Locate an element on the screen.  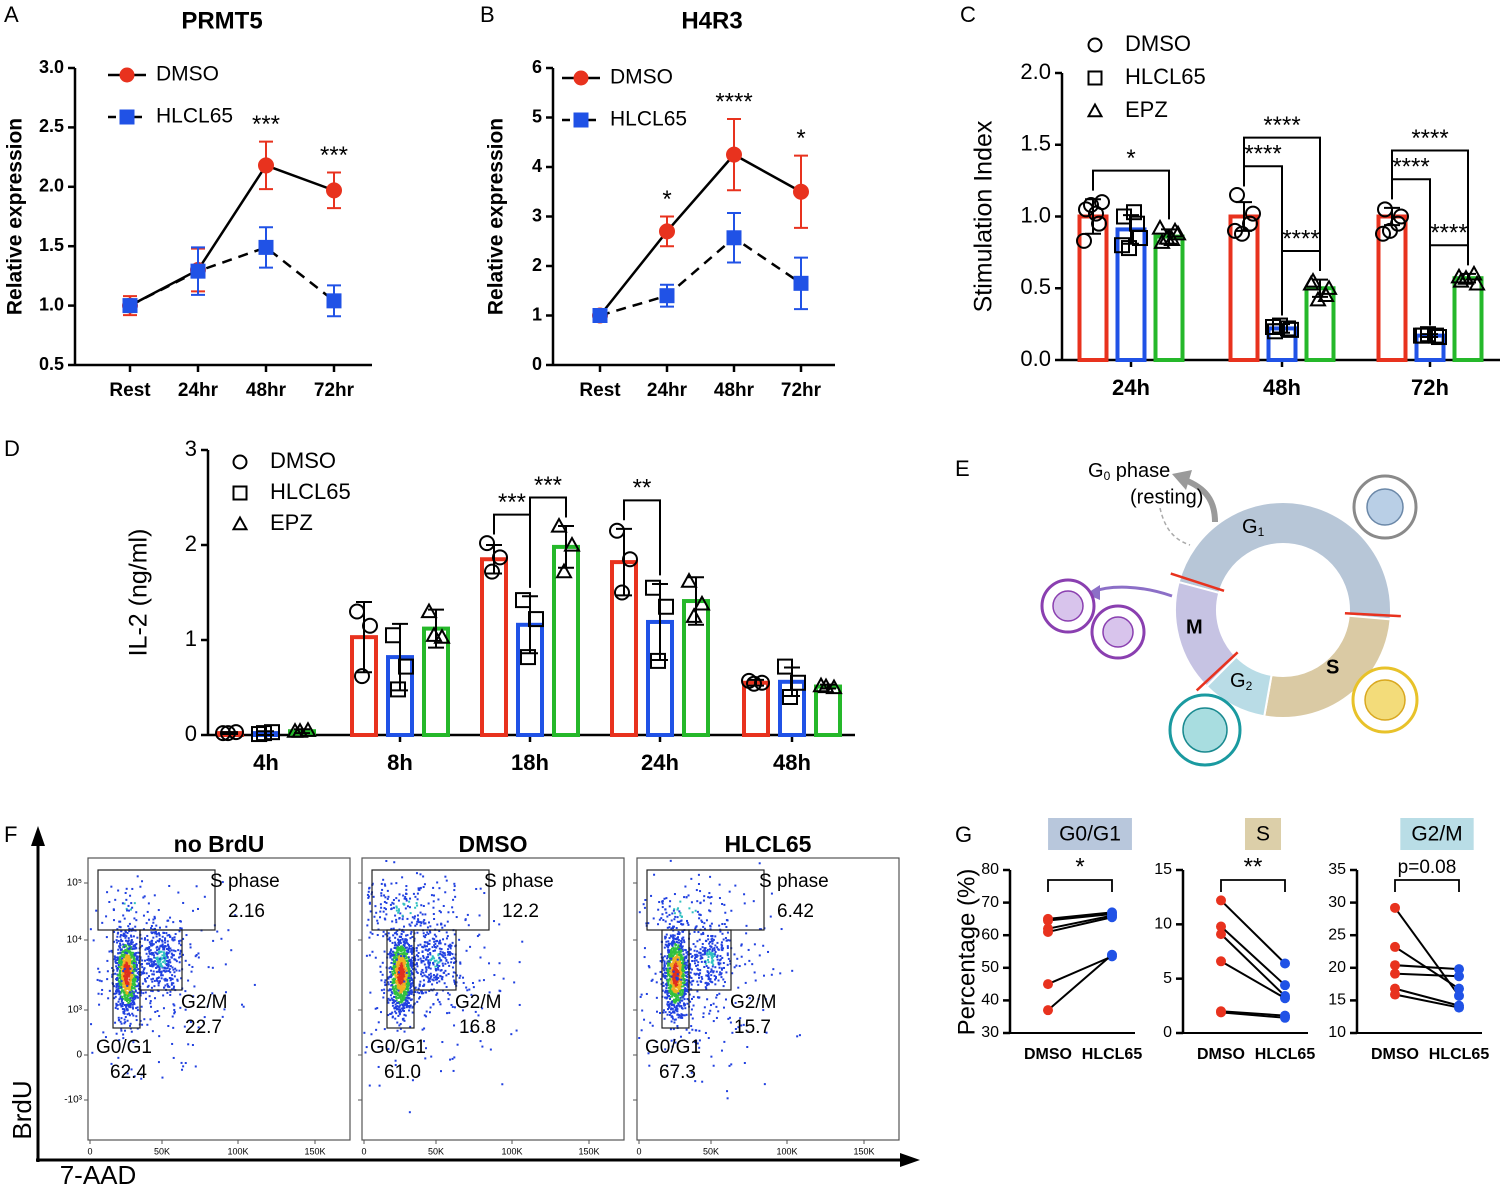
y-tick-label: 50 is located at coordinates (990, 967).